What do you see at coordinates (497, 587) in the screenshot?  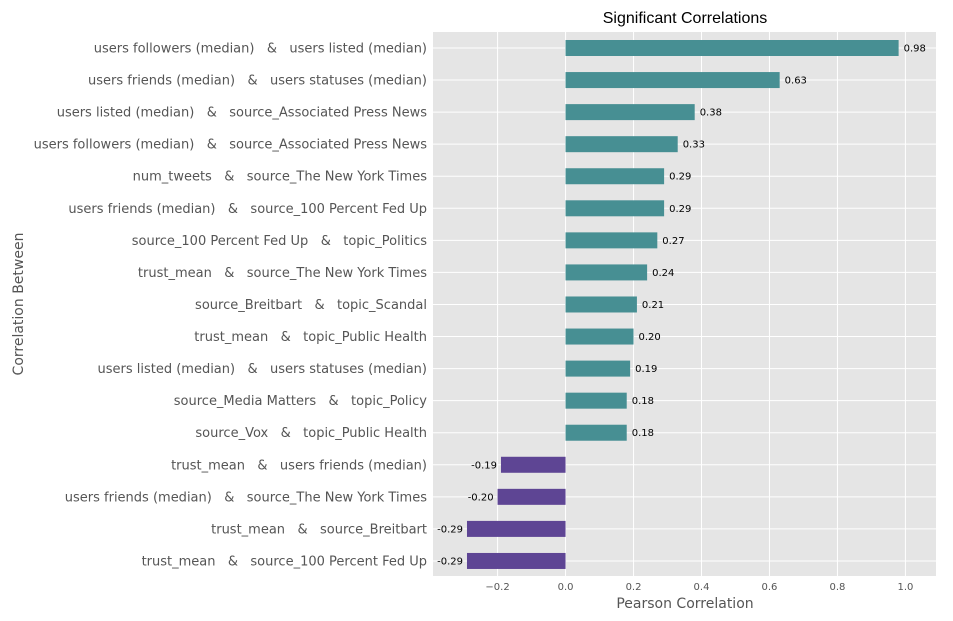 I see `x-tick-label: −0.2` at bounding box center [497, 587].